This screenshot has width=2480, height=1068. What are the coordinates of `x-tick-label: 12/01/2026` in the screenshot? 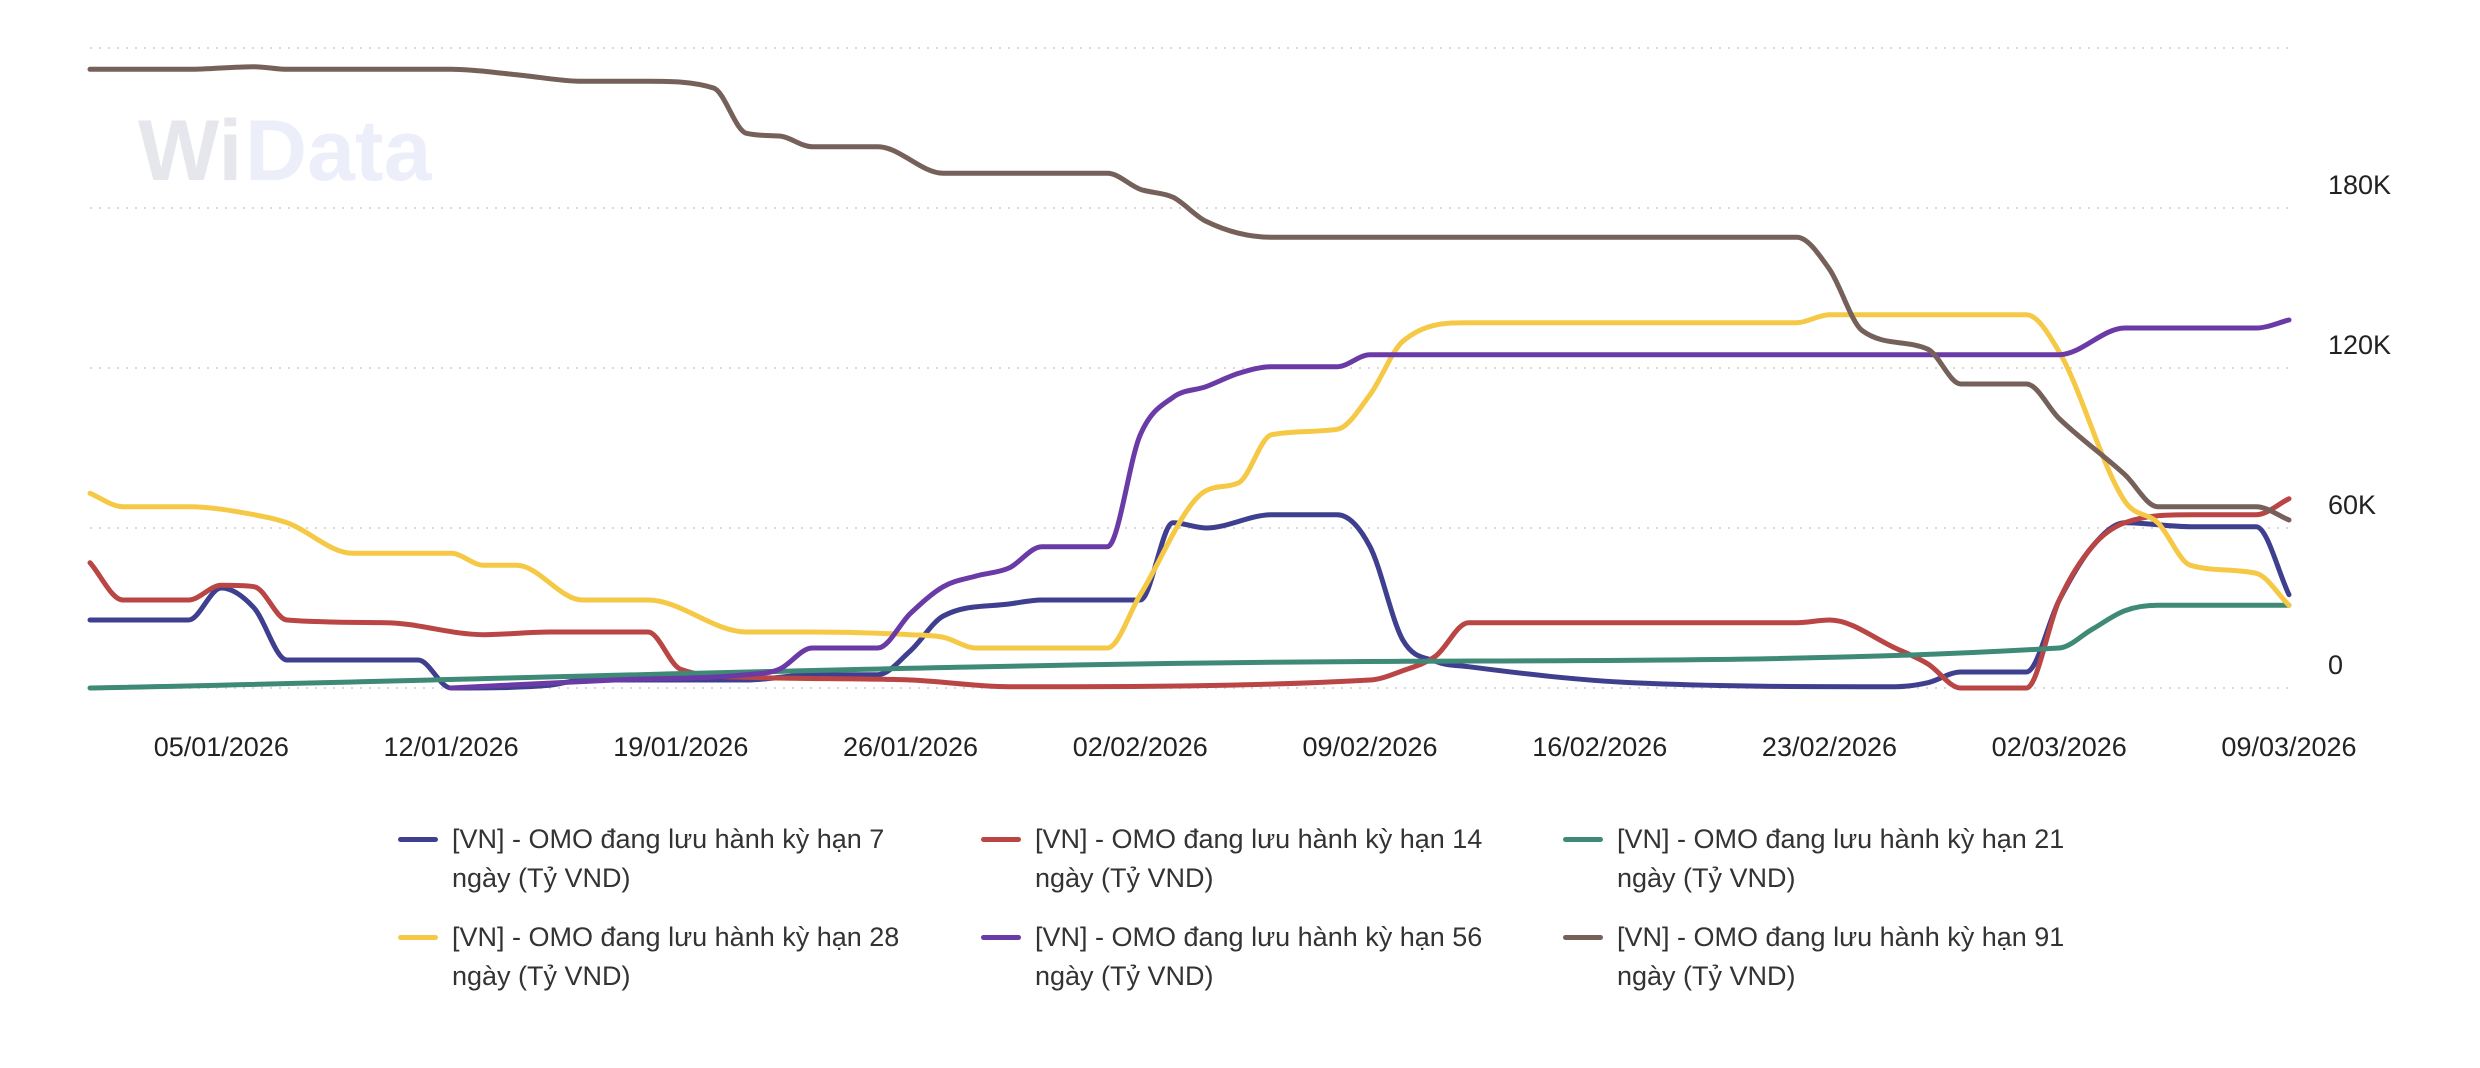 It's located at (450, 747).